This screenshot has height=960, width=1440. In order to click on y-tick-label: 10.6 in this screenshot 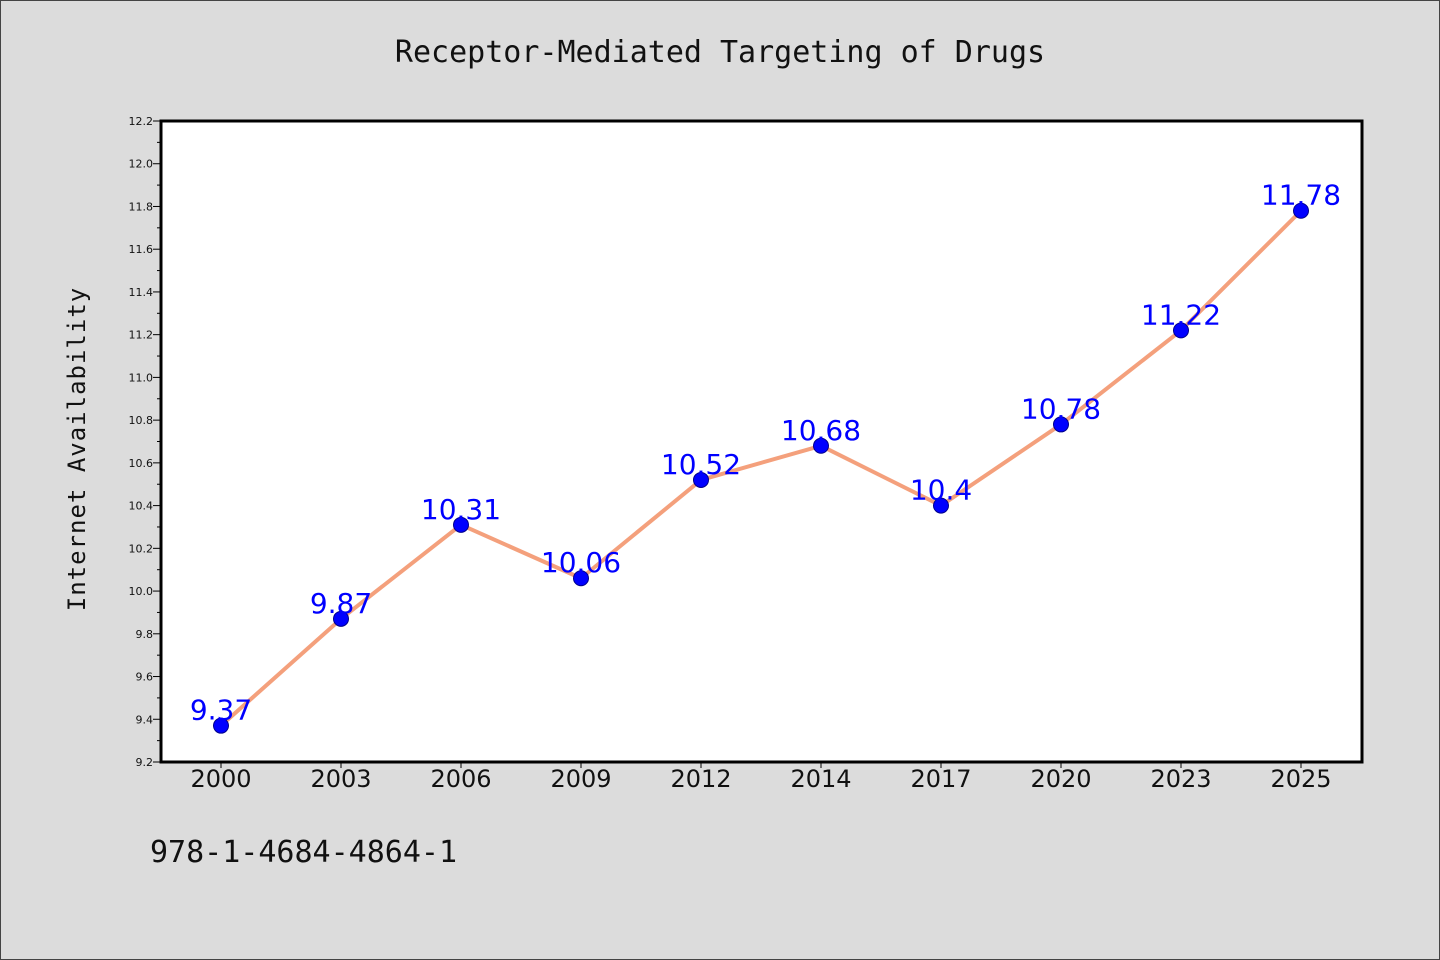, I will do `click(141, 463)`.